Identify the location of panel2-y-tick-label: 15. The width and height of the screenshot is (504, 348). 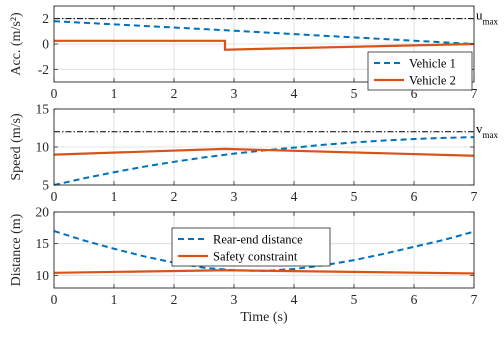
(43, 109).